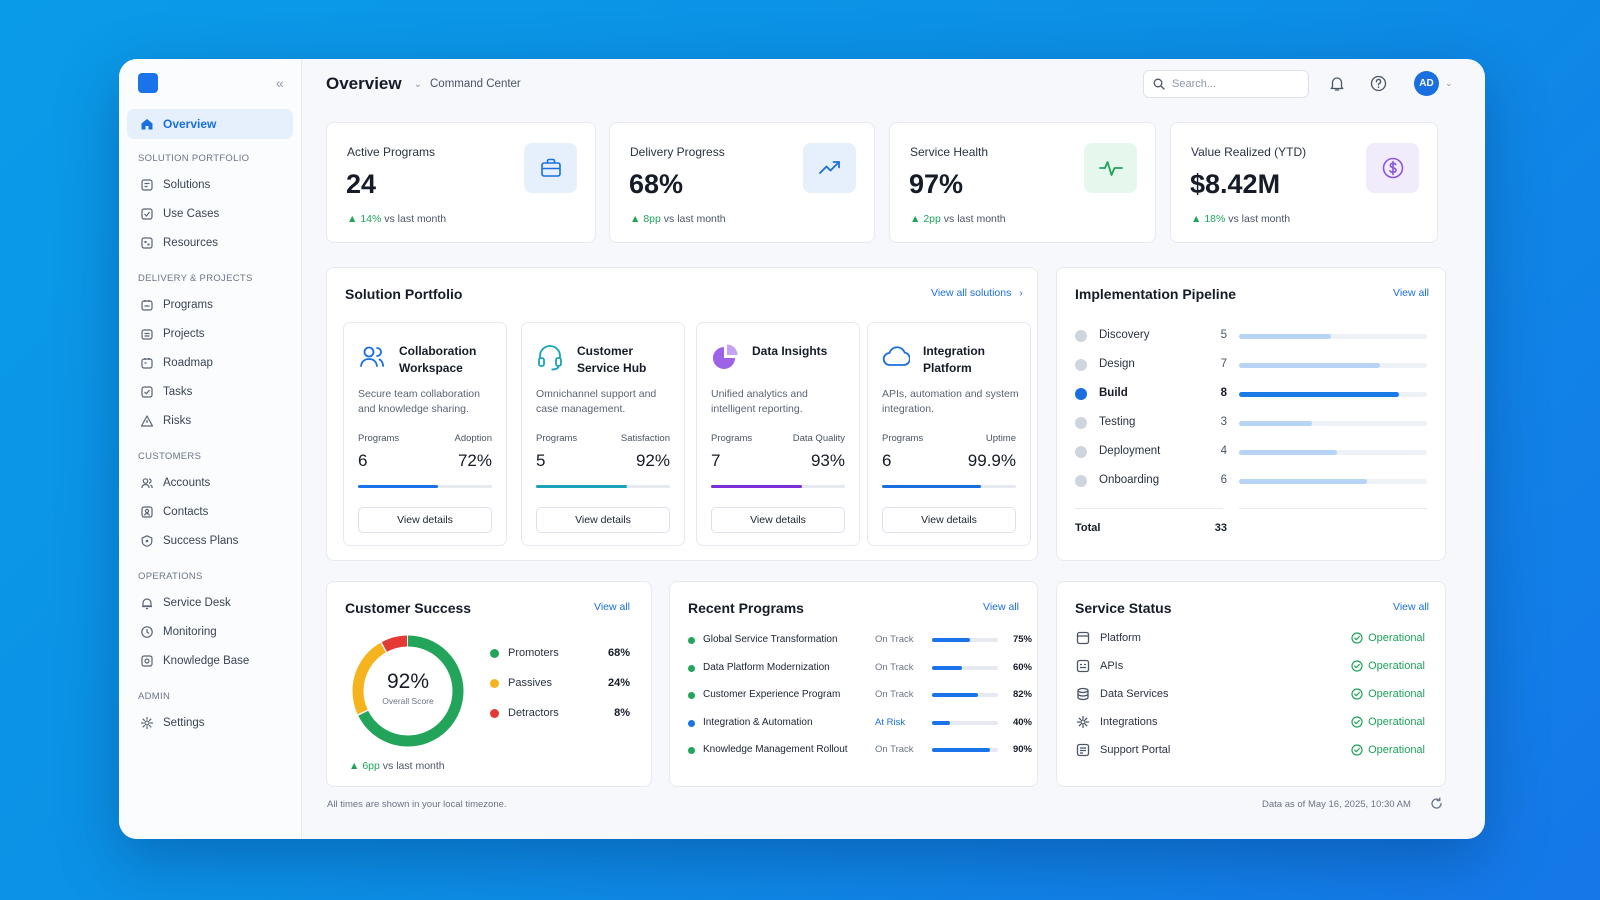 The image size is (1600, 900). What do you see at coordinates (354, 766) in the screenshot?
I see `arrow-up-icon: ▲` at bounding box center [354, 766].